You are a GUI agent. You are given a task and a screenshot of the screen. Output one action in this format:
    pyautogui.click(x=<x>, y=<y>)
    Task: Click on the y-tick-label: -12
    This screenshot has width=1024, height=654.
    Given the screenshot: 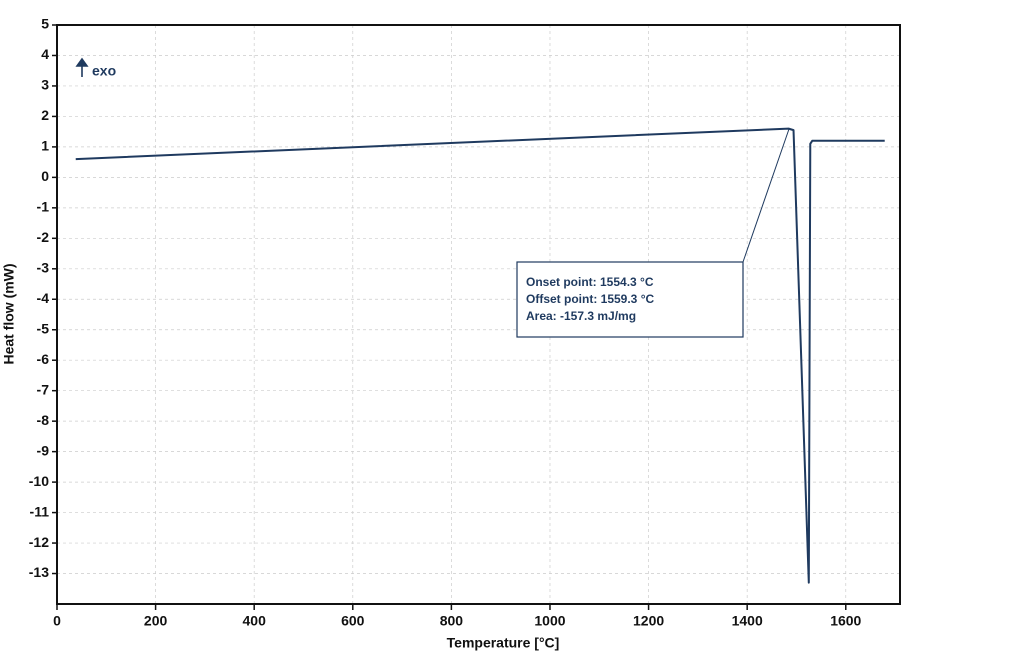 What is the action you would take?
    pyautogui.click(x=39, y=542)
    